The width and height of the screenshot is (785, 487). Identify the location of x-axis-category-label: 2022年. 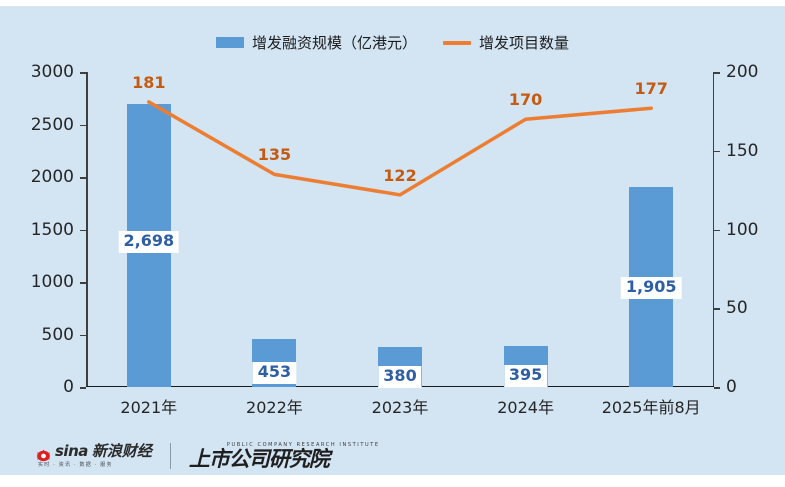
(274, 407).